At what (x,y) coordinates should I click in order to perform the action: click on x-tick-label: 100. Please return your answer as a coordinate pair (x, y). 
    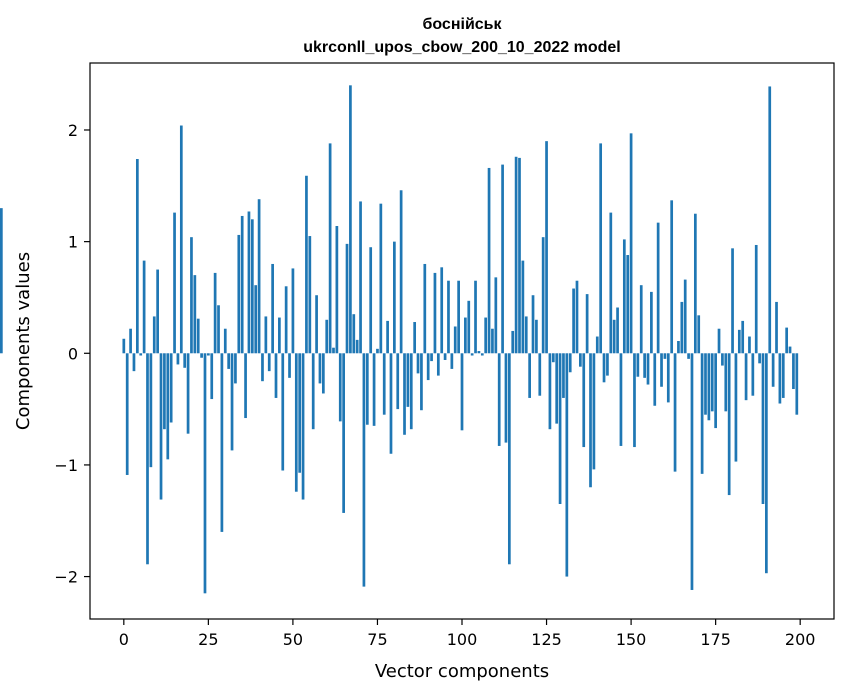
    Looking at the image, I should click on (462, 639).